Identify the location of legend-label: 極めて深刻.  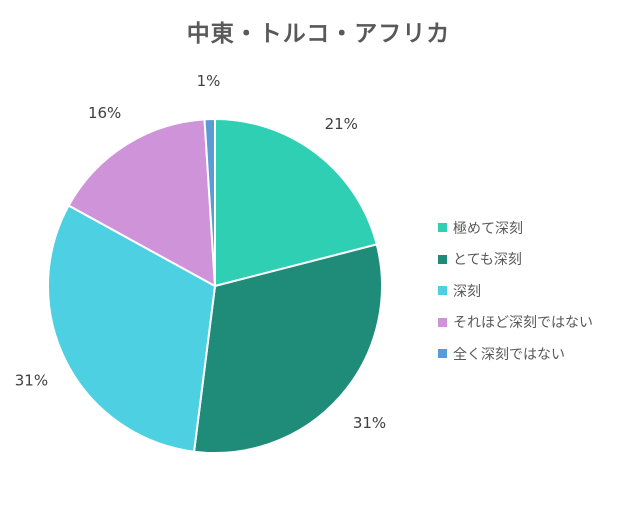
(488, 228).